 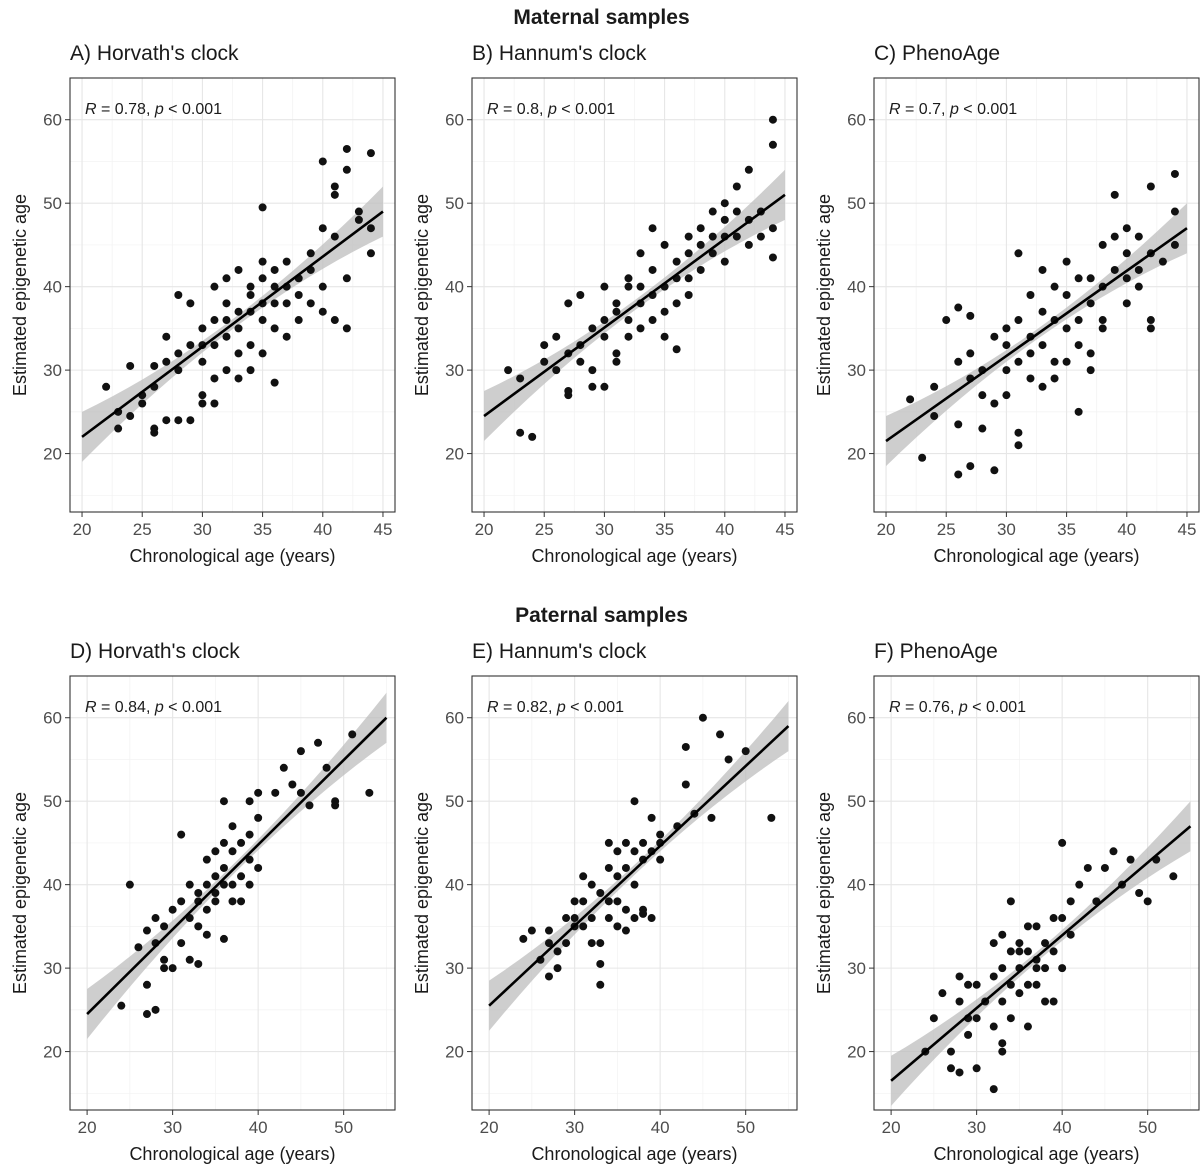 What do you see at coordinates (946, 529) in the screenshot?
I see `x-tick-label: 25` at bounding box center [946, 529].